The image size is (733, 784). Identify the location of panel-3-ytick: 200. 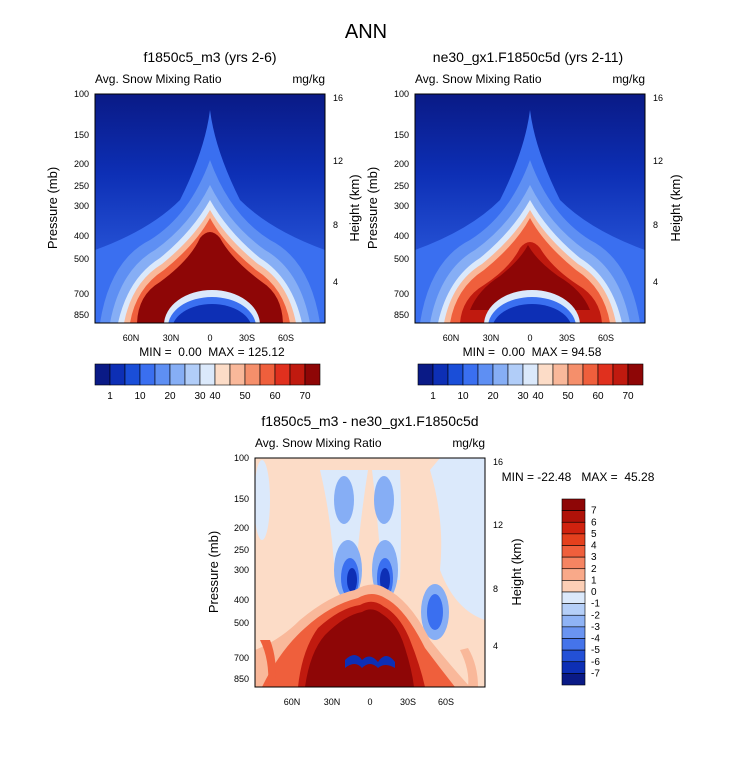
(241, 528).